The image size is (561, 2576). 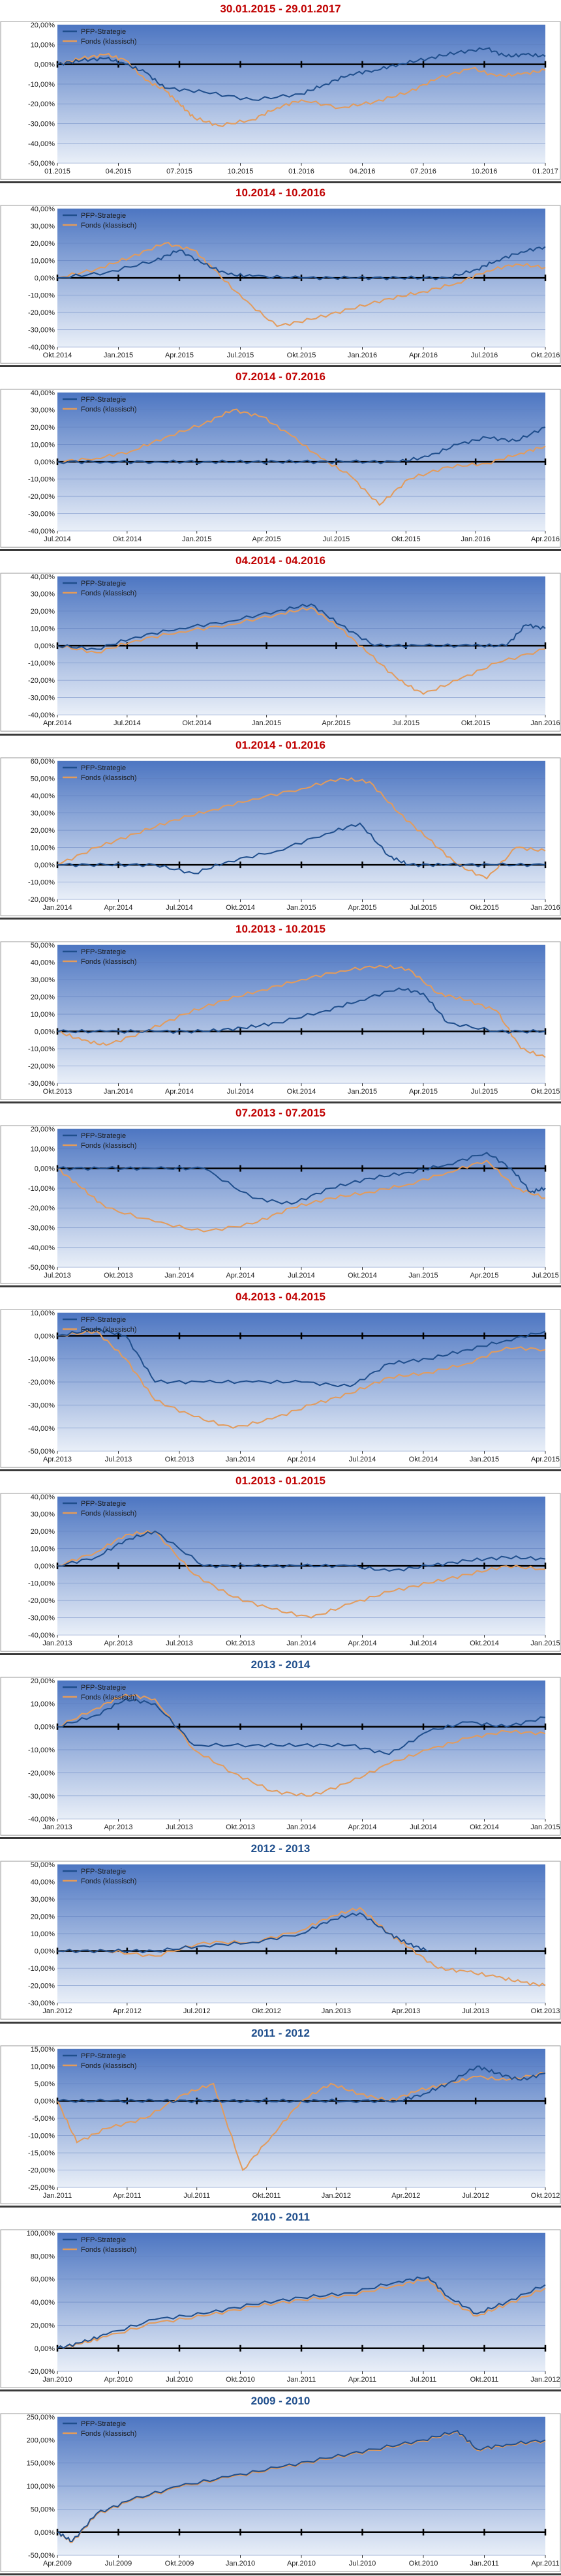 I want to click on x-tick-label: Jul.2015, so click(x=545, y=1276).